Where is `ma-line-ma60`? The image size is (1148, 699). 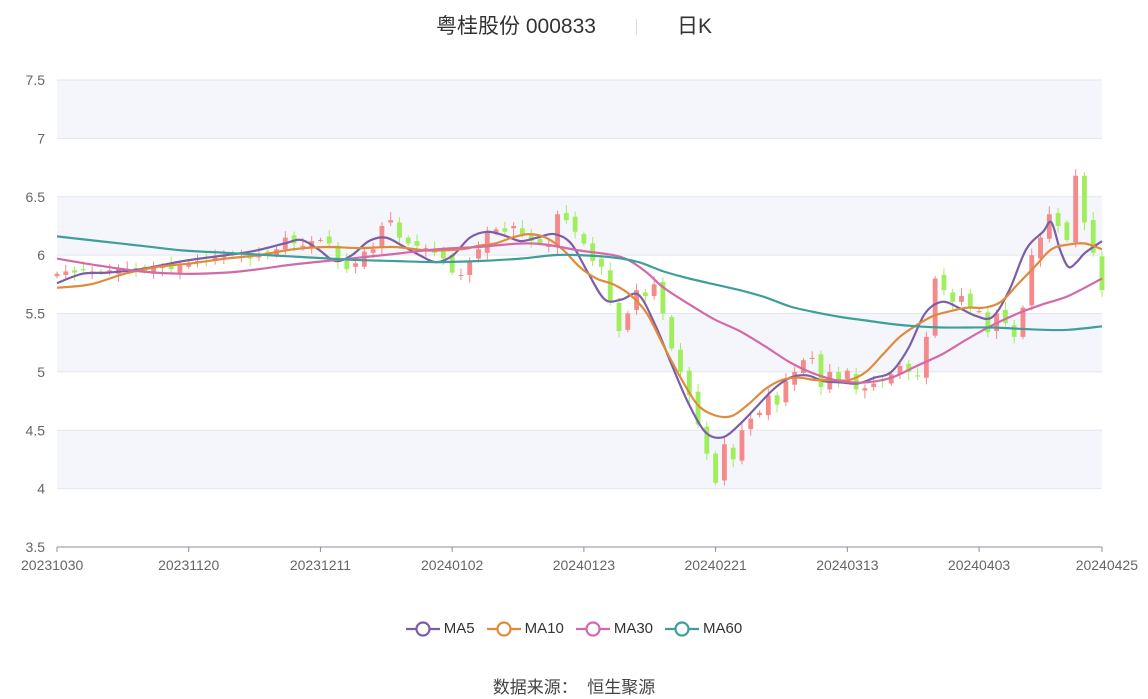 ma-line-ma60 is located at coordinates (579, 283).